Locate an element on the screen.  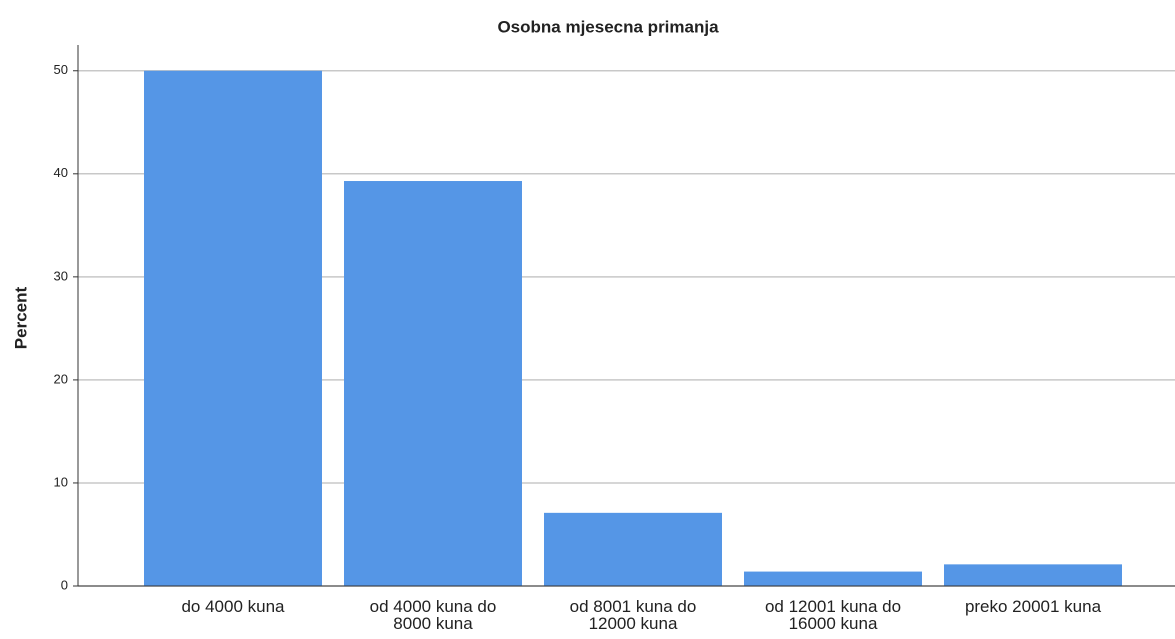
y-tick-label: 50 is located at coordinates (61, 69).